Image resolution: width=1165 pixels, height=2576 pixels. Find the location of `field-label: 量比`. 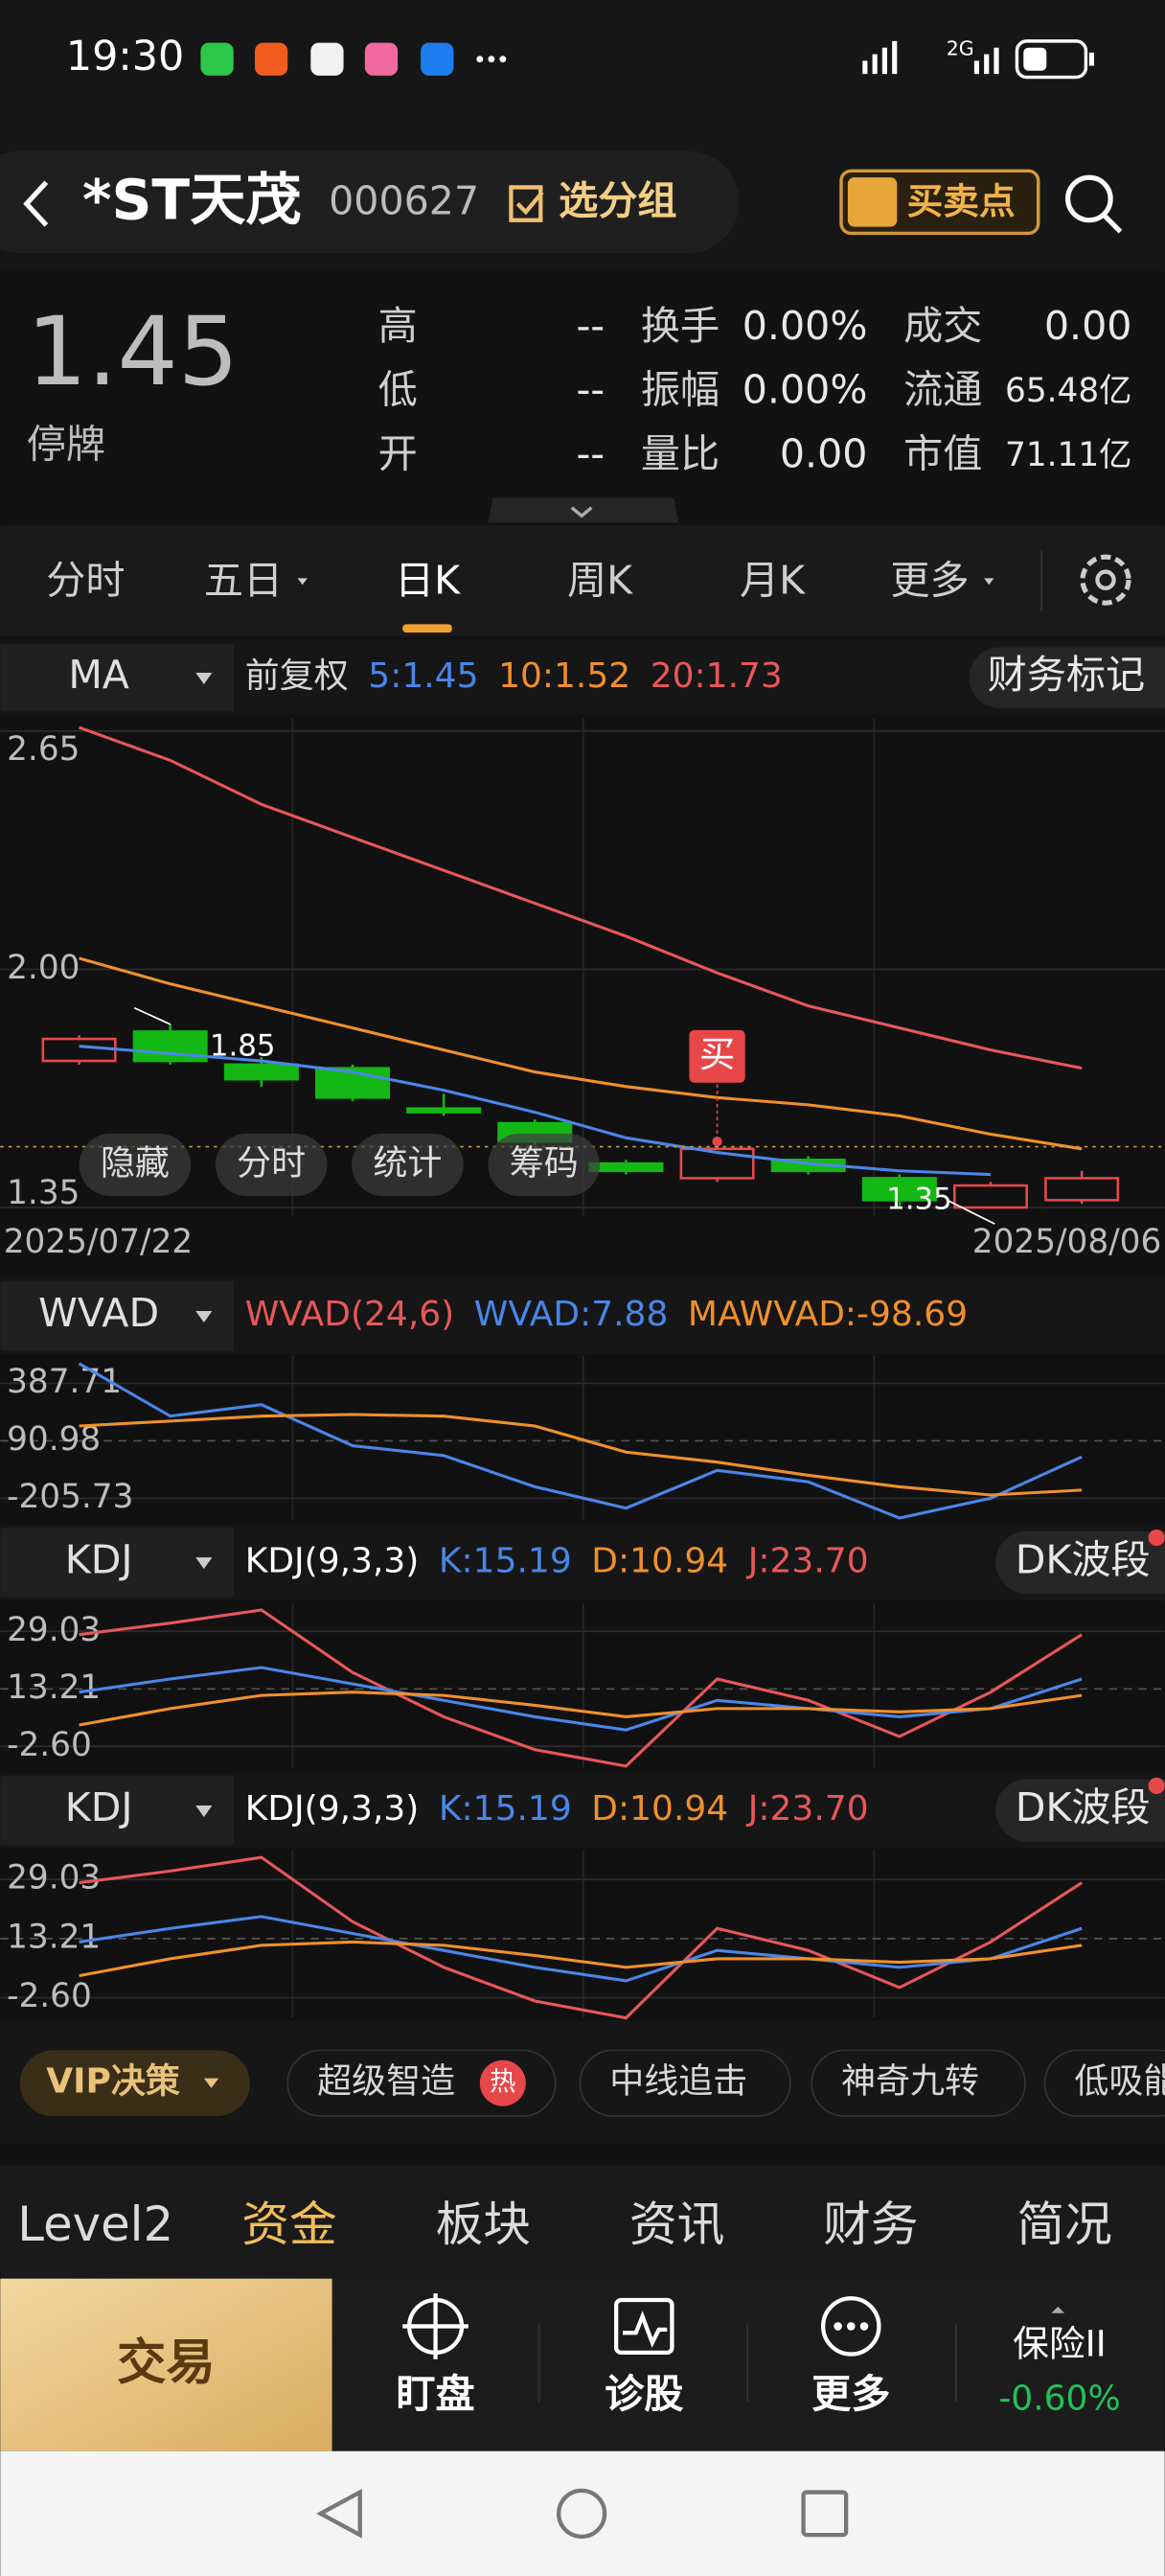

field-label: 量比 is located at coordinates (681, 454).